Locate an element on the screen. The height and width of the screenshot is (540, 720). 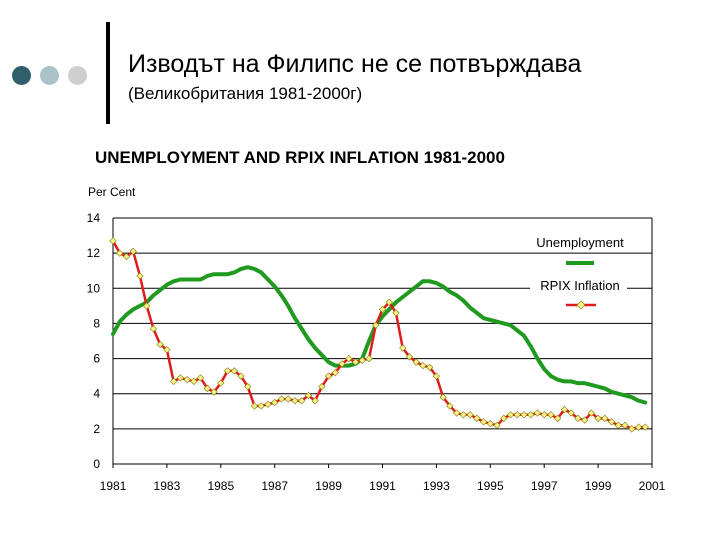
x-tick-label: 1995 is located at coordinates (490, 486).